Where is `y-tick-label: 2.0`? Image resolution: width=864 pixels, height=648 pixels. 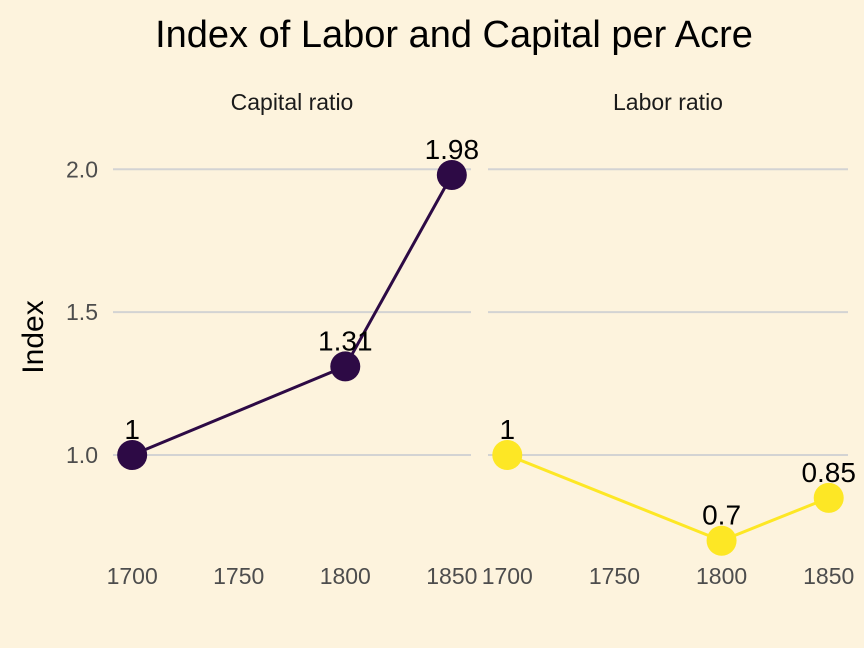
y-tick-label: 2.0 is located at coordinates (82, 169).